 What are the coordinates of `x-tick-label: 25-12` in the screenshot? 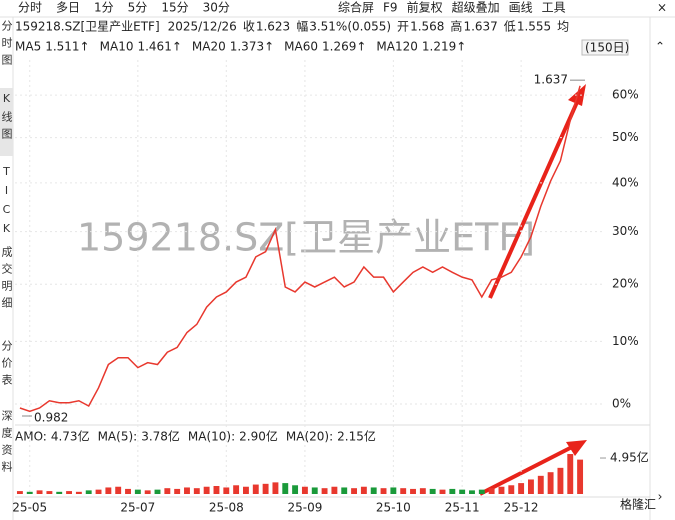 It's located at (521, 508).